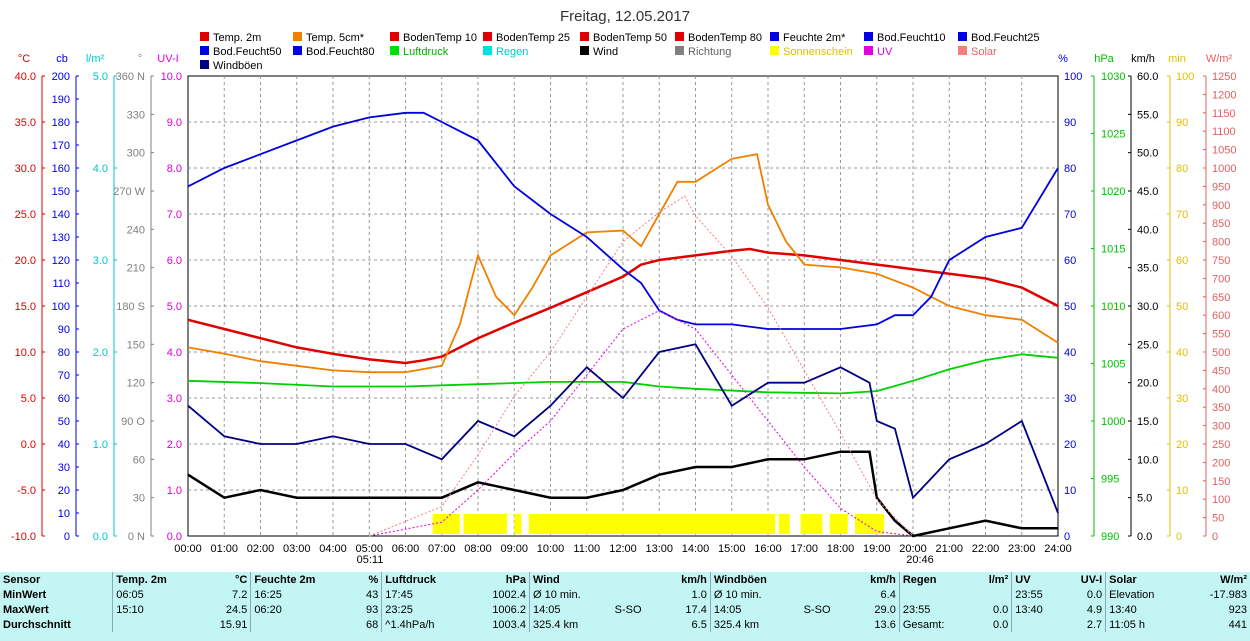 This screenshot has height=641, width=1250. I want to click on stats-cell: 43, so click(372, 594).